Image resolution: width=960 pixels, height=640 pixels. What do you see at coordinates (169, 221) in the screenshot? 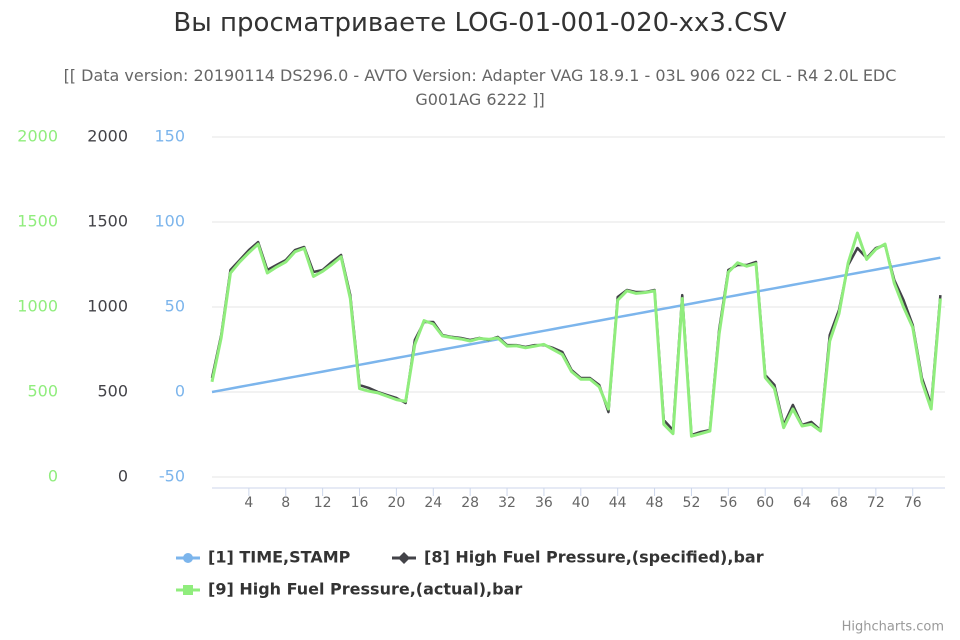
I see `y-tick-label: 100` at bounding box center [169, 221].